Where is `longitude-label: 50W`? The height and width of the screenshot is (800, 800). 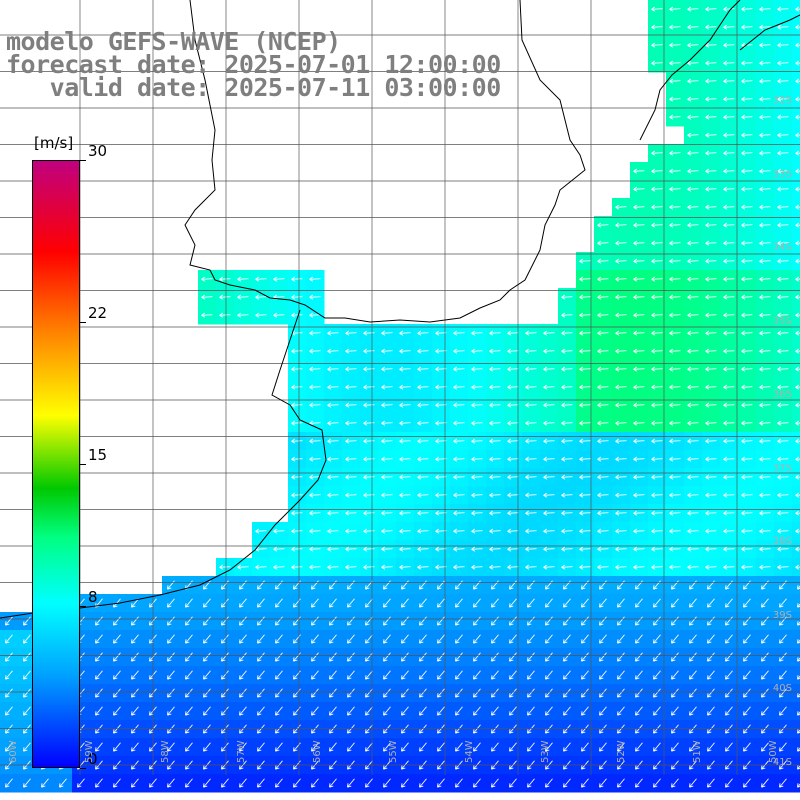 longitude-label: 50W is located at coordinates (773, 751).